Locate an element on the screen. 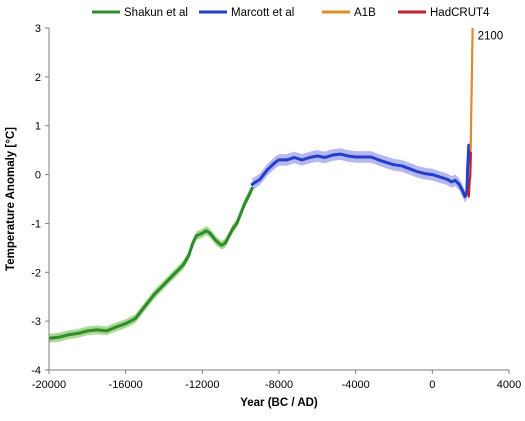  series-line-hadcrut4 is located at coordinates (469, 174).